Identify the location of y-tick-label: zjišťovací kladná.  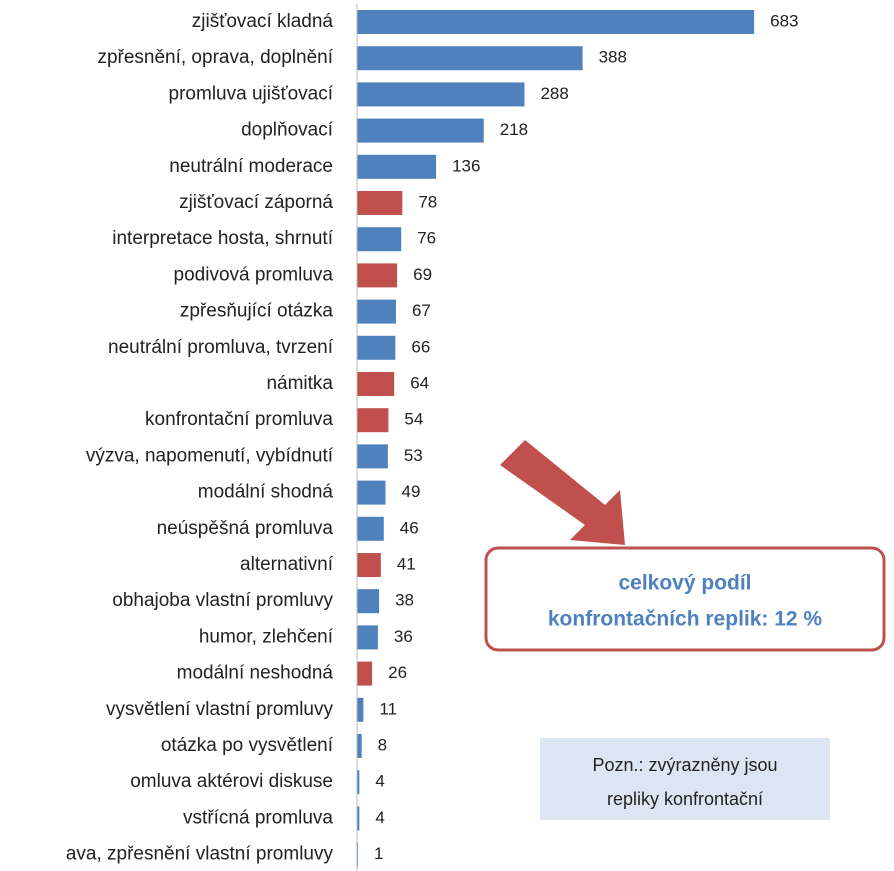
(263, 21).